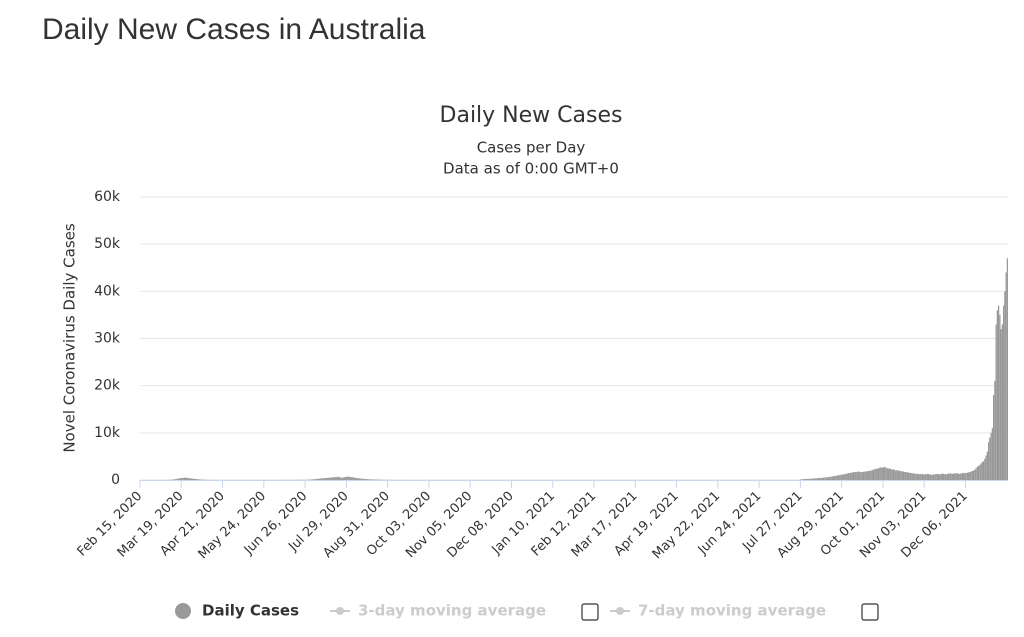 The height and width of the screenshot is (637, 1024). I want to click on legend-label: 7-day moving average, so click(732, 611).